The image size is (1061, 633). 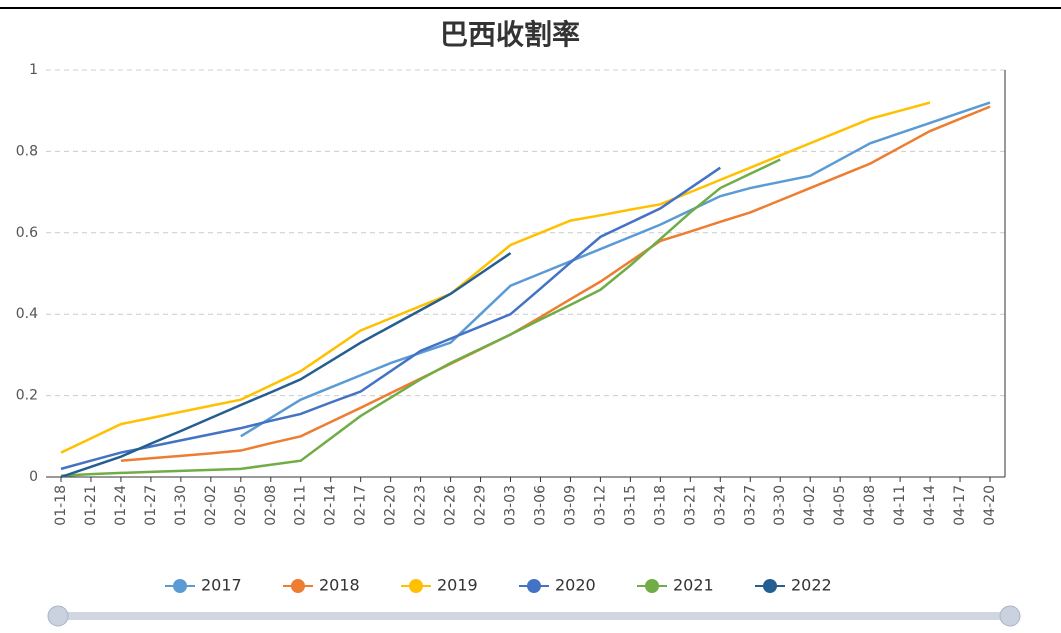 I want to click on x-tick-label: 03-21, so click(x=690, y=505).